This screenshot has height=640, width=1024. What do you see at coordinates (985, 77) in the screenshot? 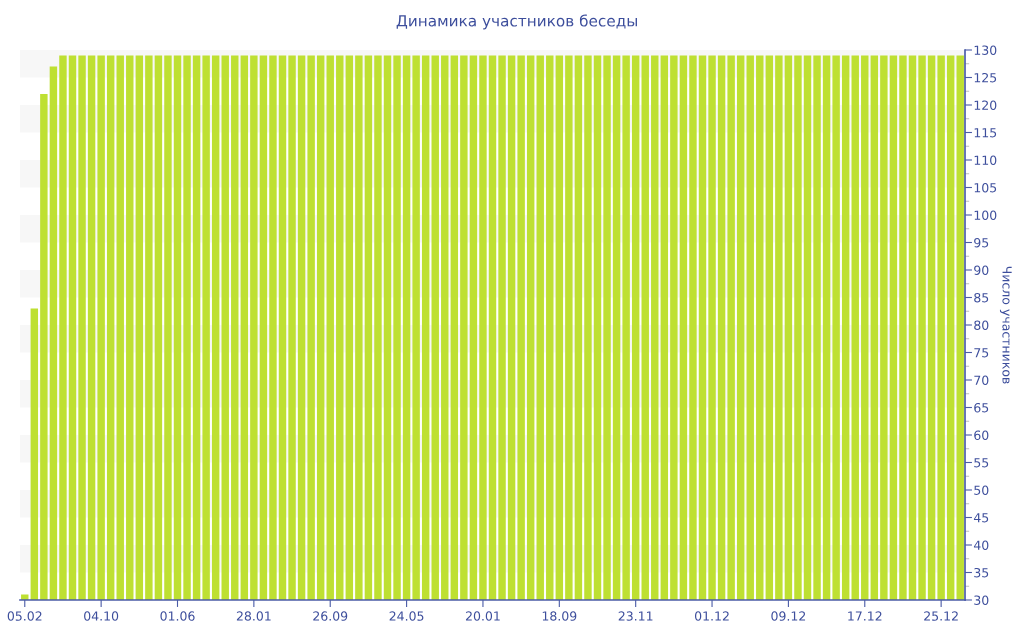
I see `y-tick-label: 125` at bounding box center [985, 77].